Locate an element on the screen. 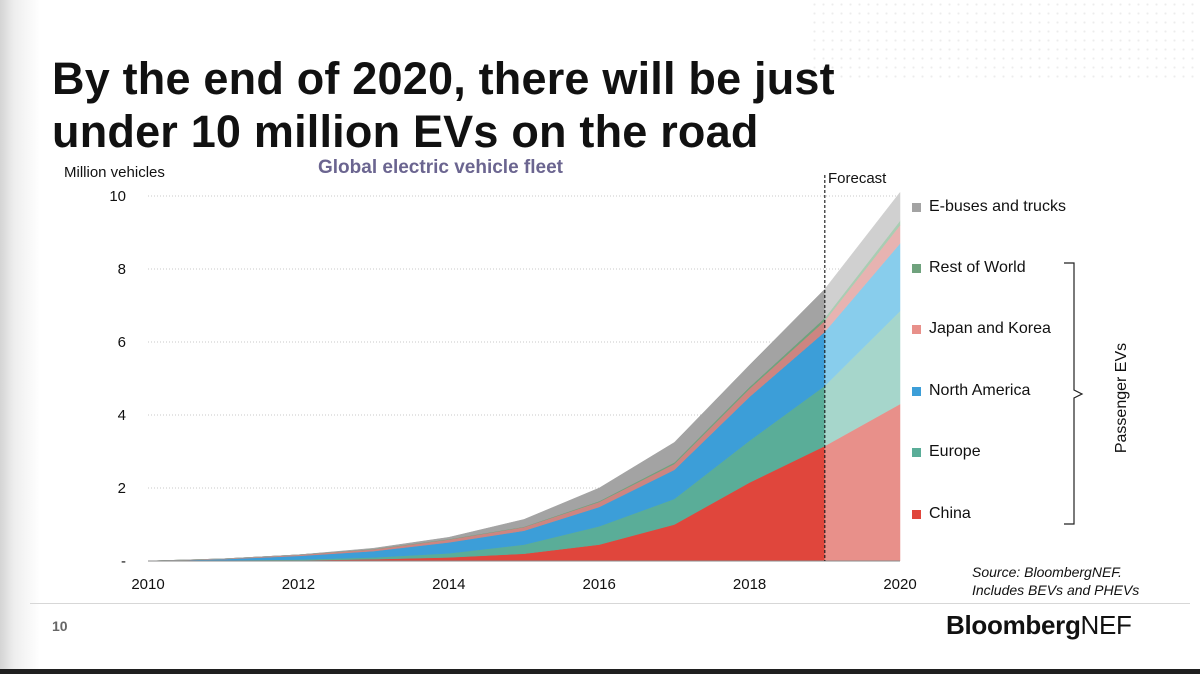  legend-label: Japan and Korea is located at coordinates (999, 328).